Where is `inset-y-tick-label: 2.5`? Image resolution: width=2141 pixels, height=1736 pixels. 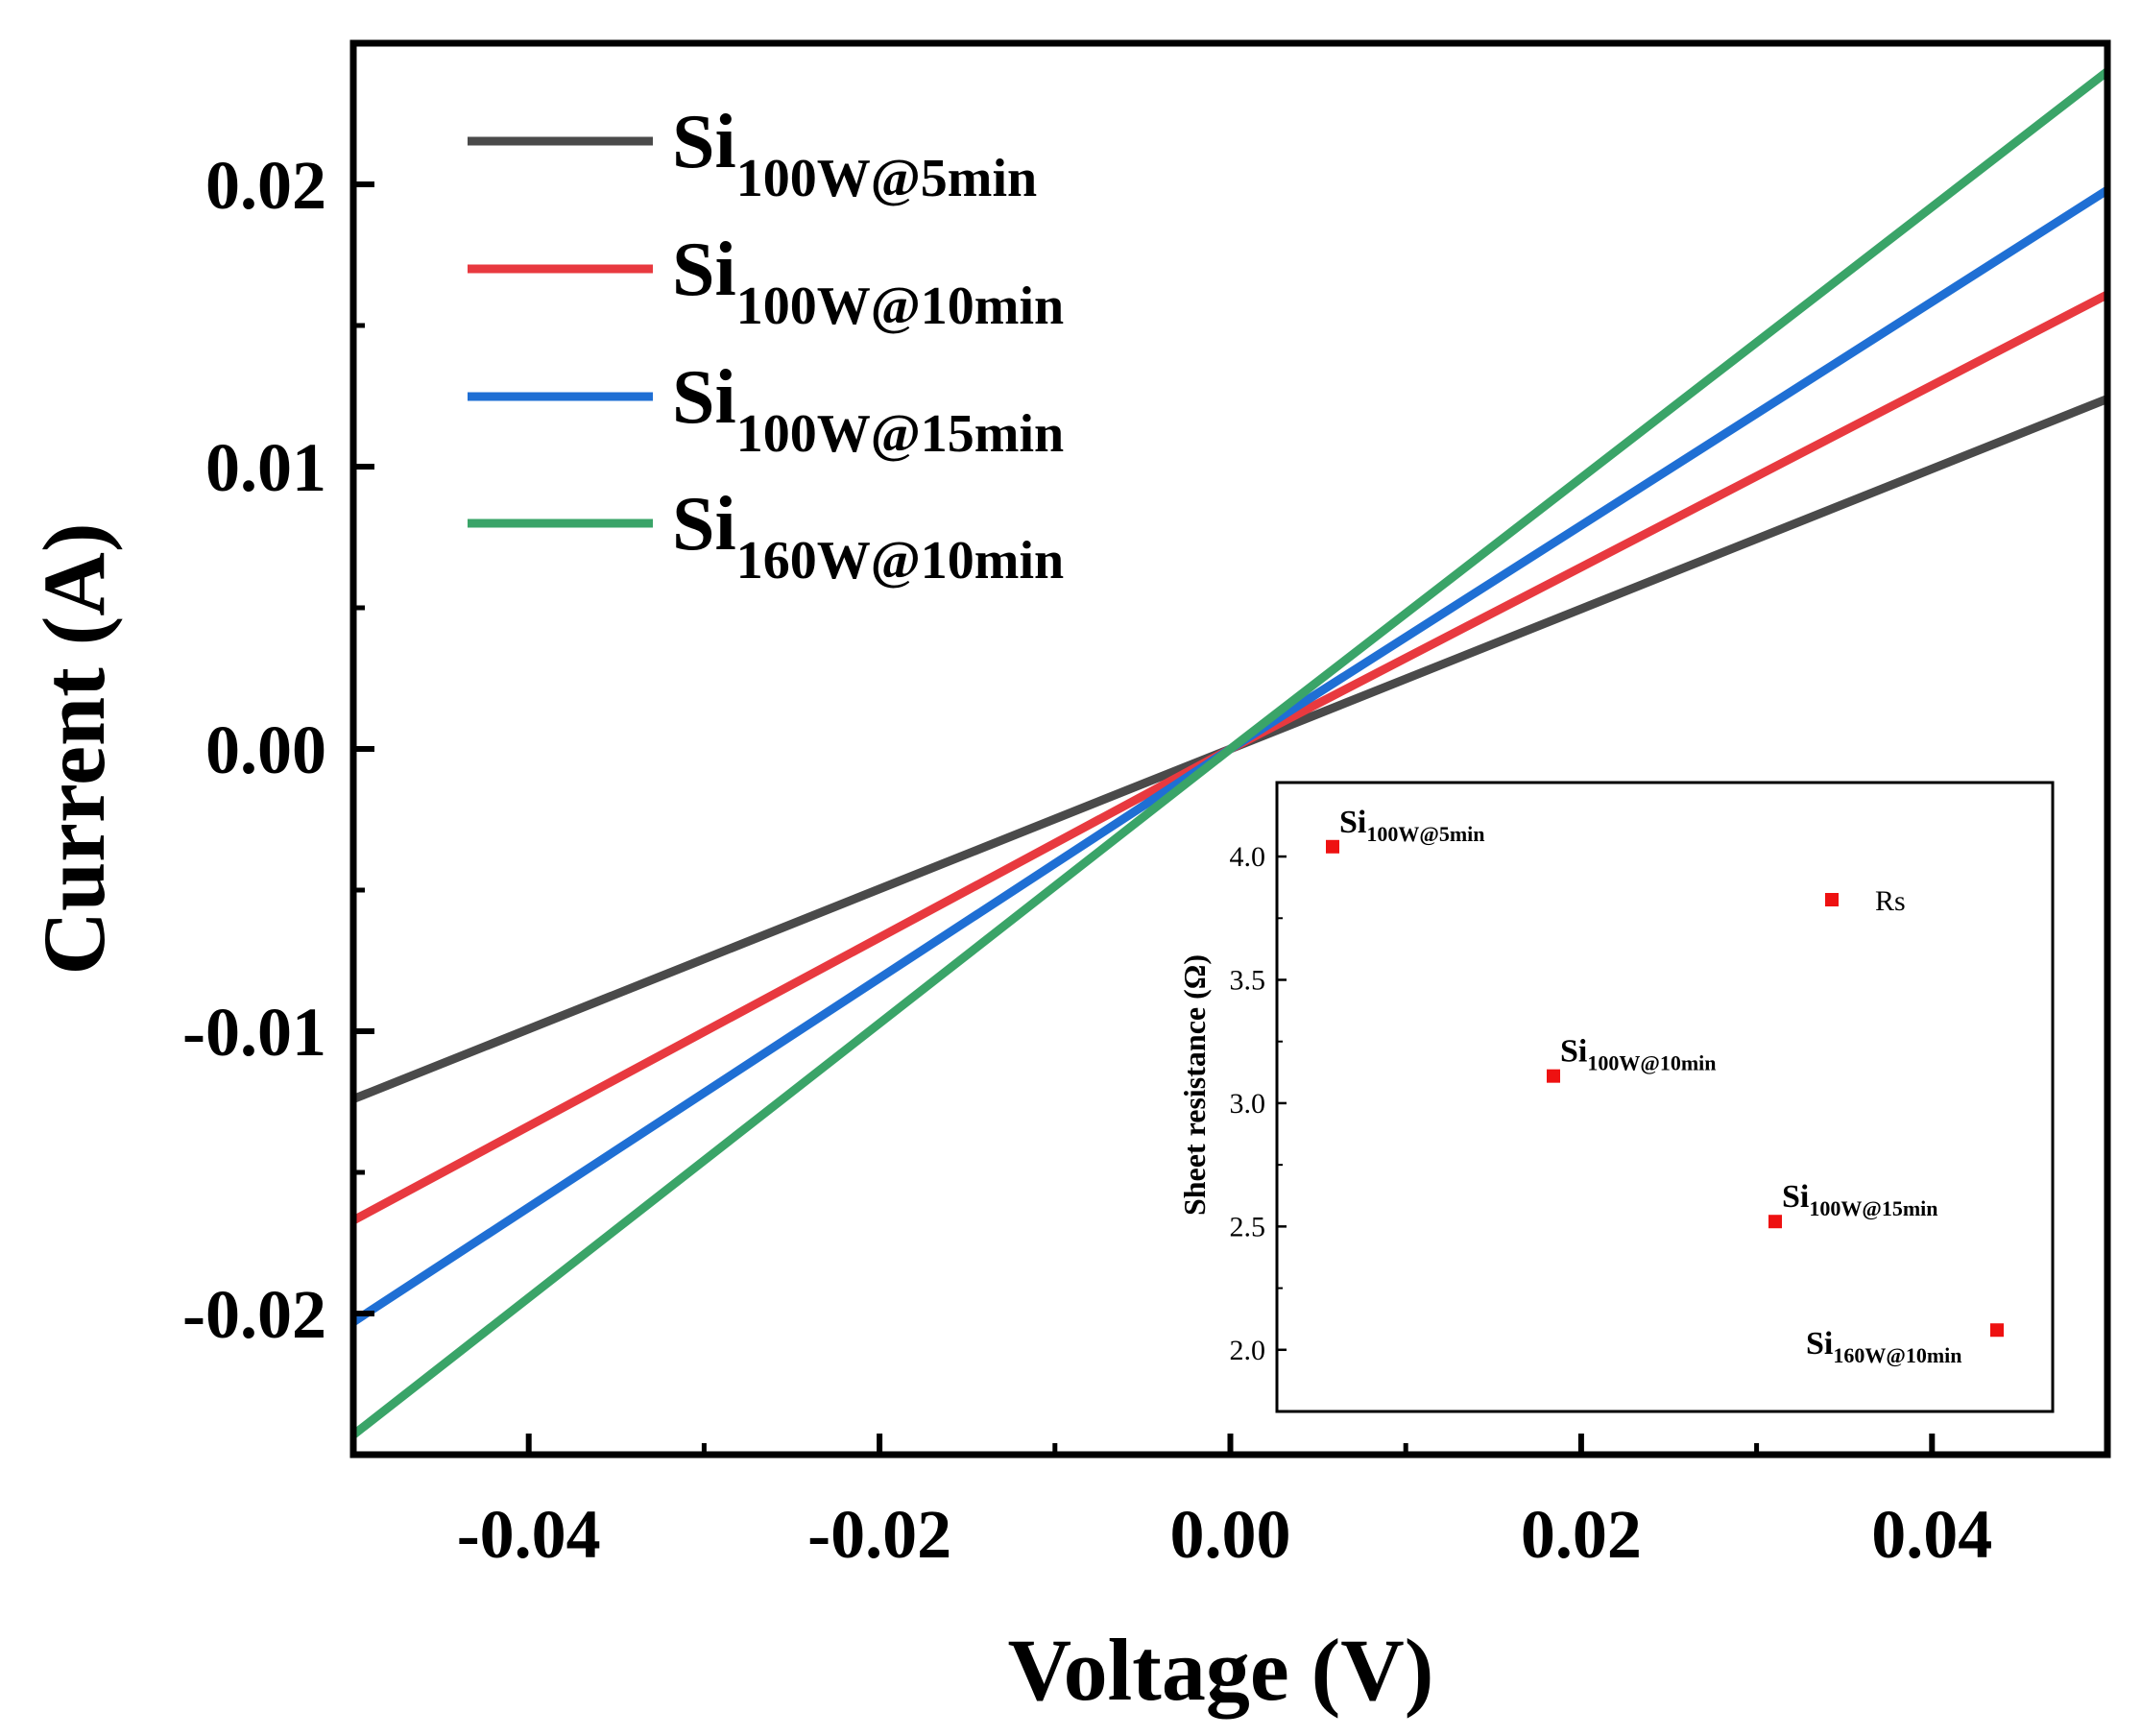
inset-y-tick-label: 2.5 is located at coordinates (1248, 1226).